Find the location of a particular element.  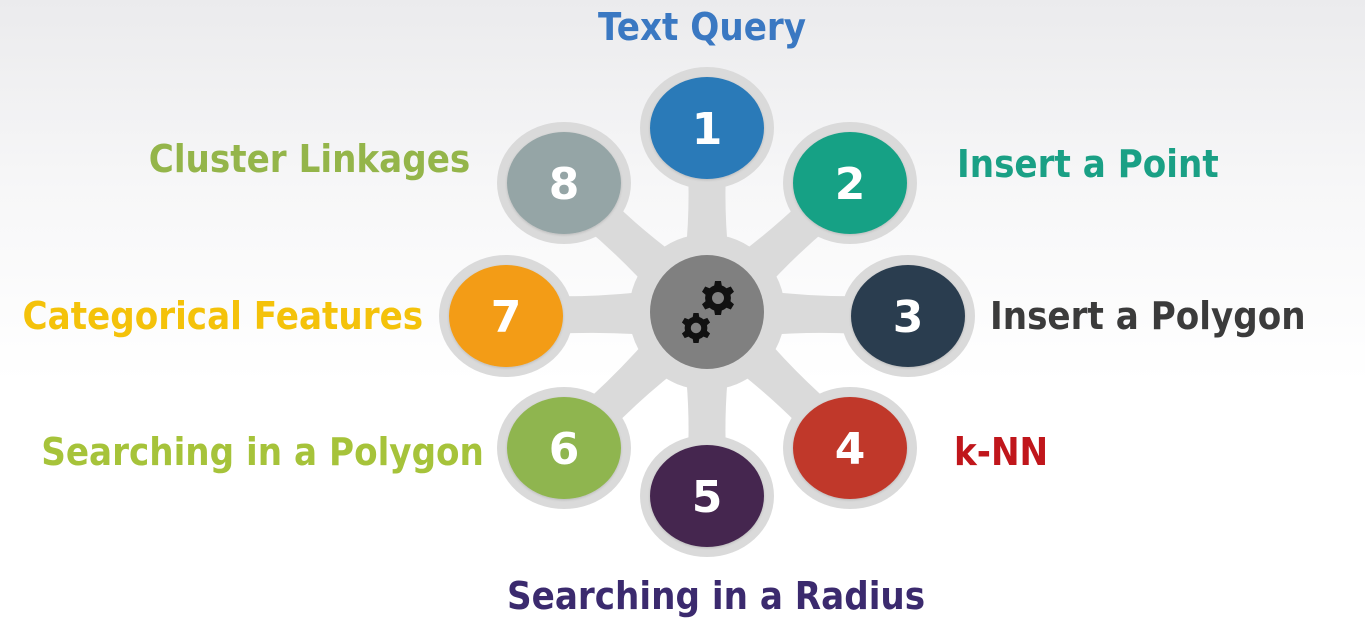

label-insert-a-polygon: Insert a Polygon is located at coordinates (1148, 316).